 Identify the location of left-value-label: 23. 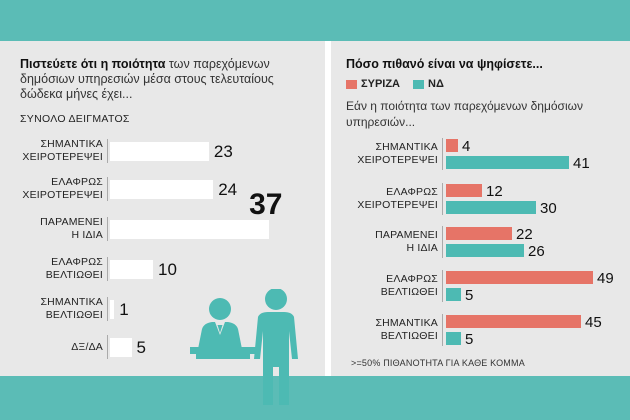
(223, 151).